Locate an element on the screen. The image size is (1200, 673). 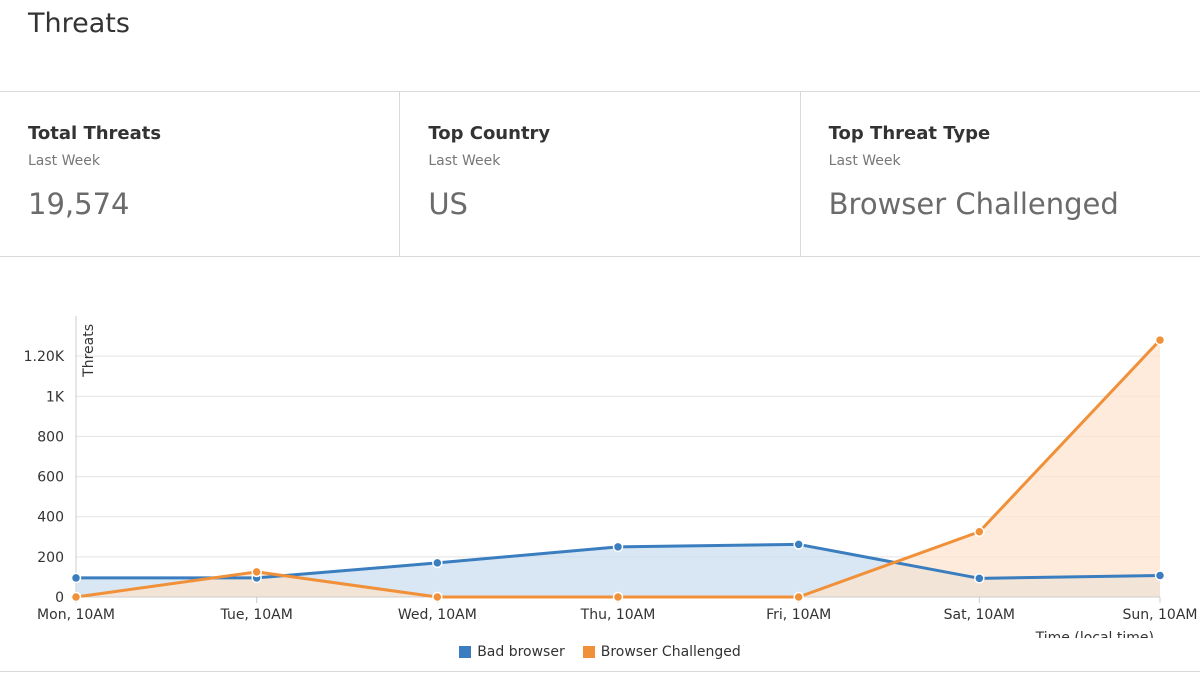
chart-legend: Bad browser Browser Challenged is located at coordinates (600, 652).